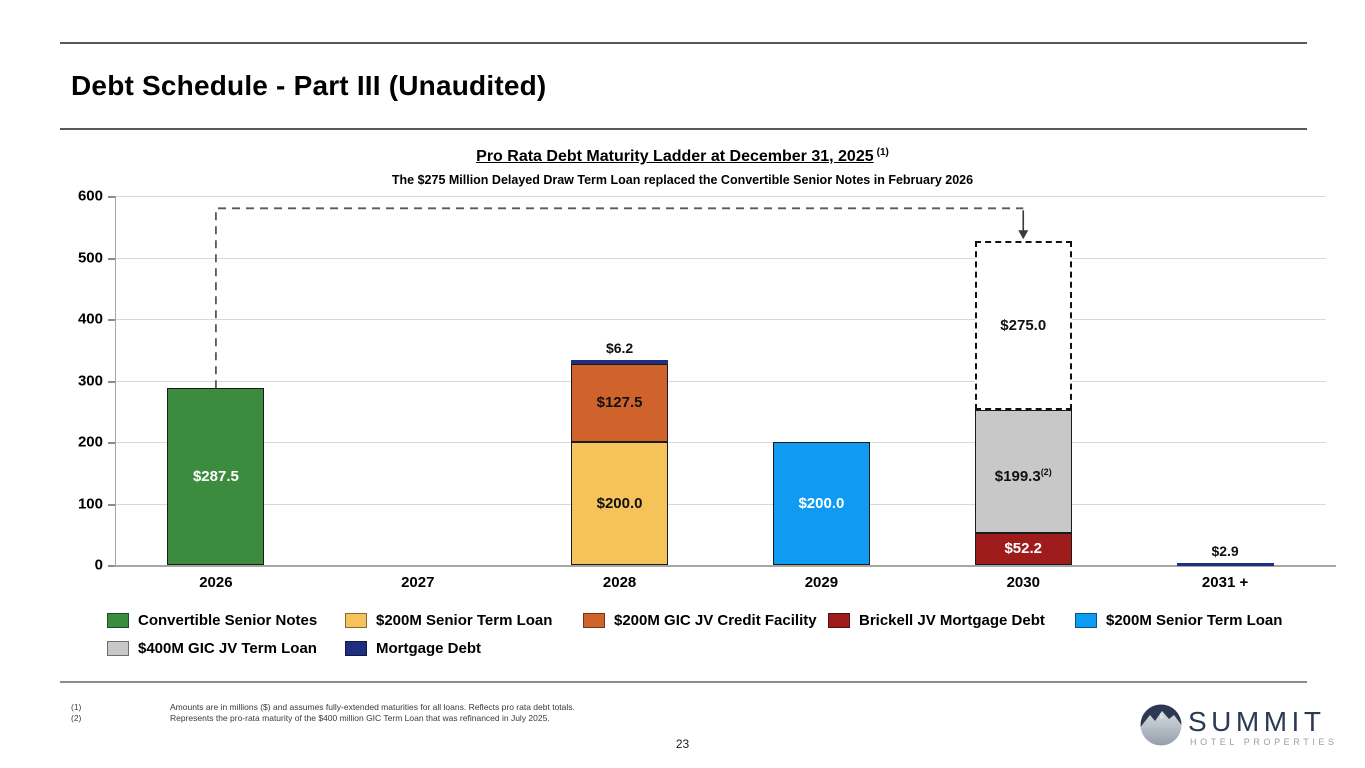 The width and height of the screenshot is (1365, 768). What do you see at coordinates (90, 319) in the screenshot?
I see `y-axis-tick-label: 400` at bounding box center [90, 319].